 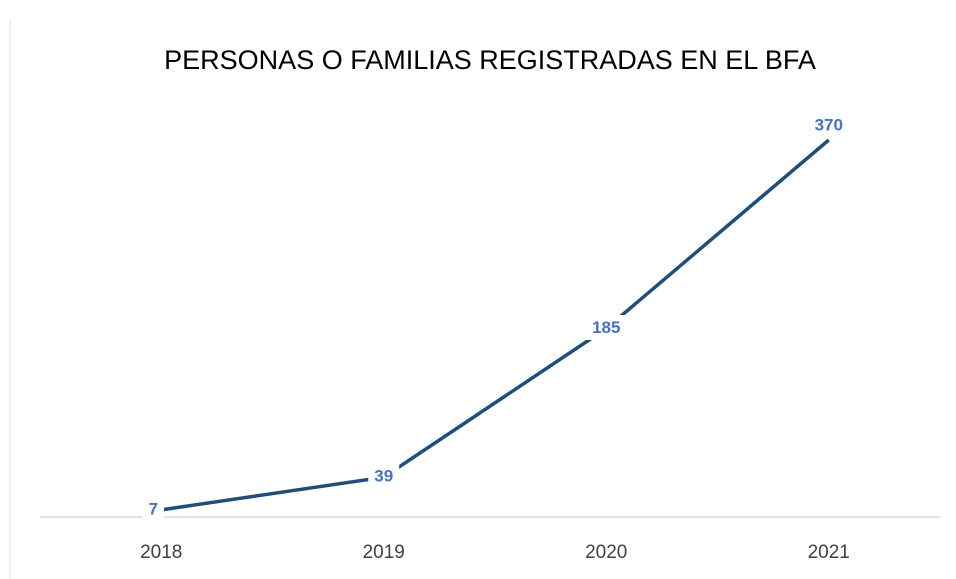 I want to click on x-tick-label: 2021, so click(x=829, y=552).